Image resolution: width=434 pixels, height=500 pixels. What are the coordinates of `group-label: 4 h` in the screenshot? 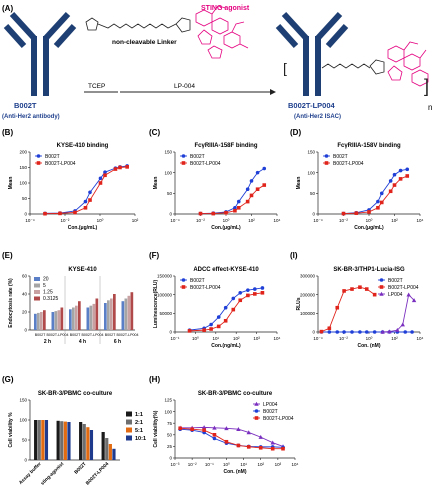 It's located at (82, 342).